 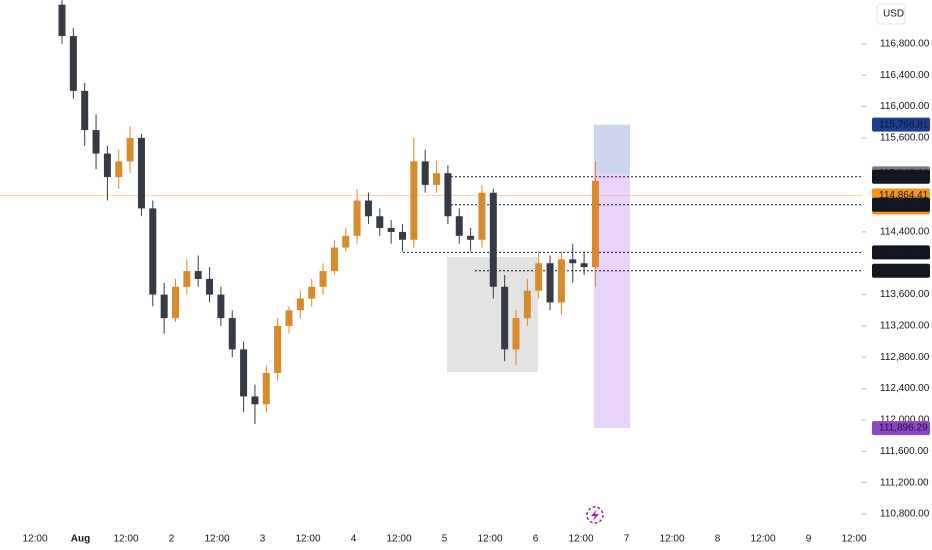 I want to click on position-stop, so click(x=612, y=301).